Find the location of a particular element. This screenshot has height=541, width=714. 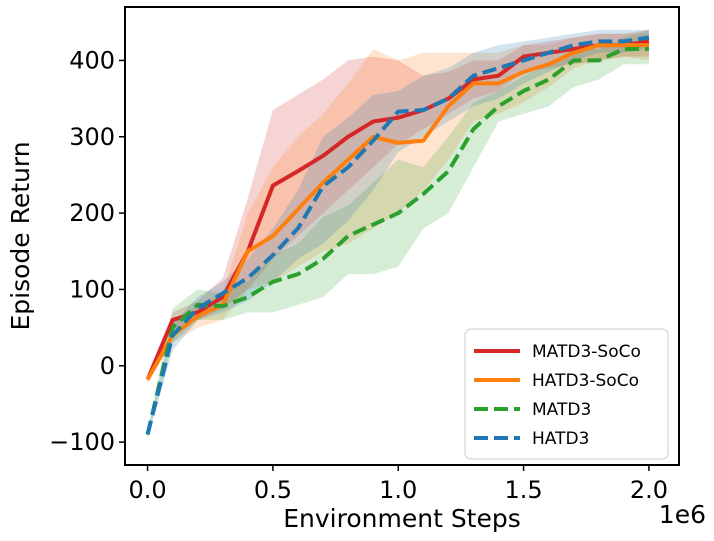

legend-label-hatd3: HATD3 is located at coordinates (560, 439).